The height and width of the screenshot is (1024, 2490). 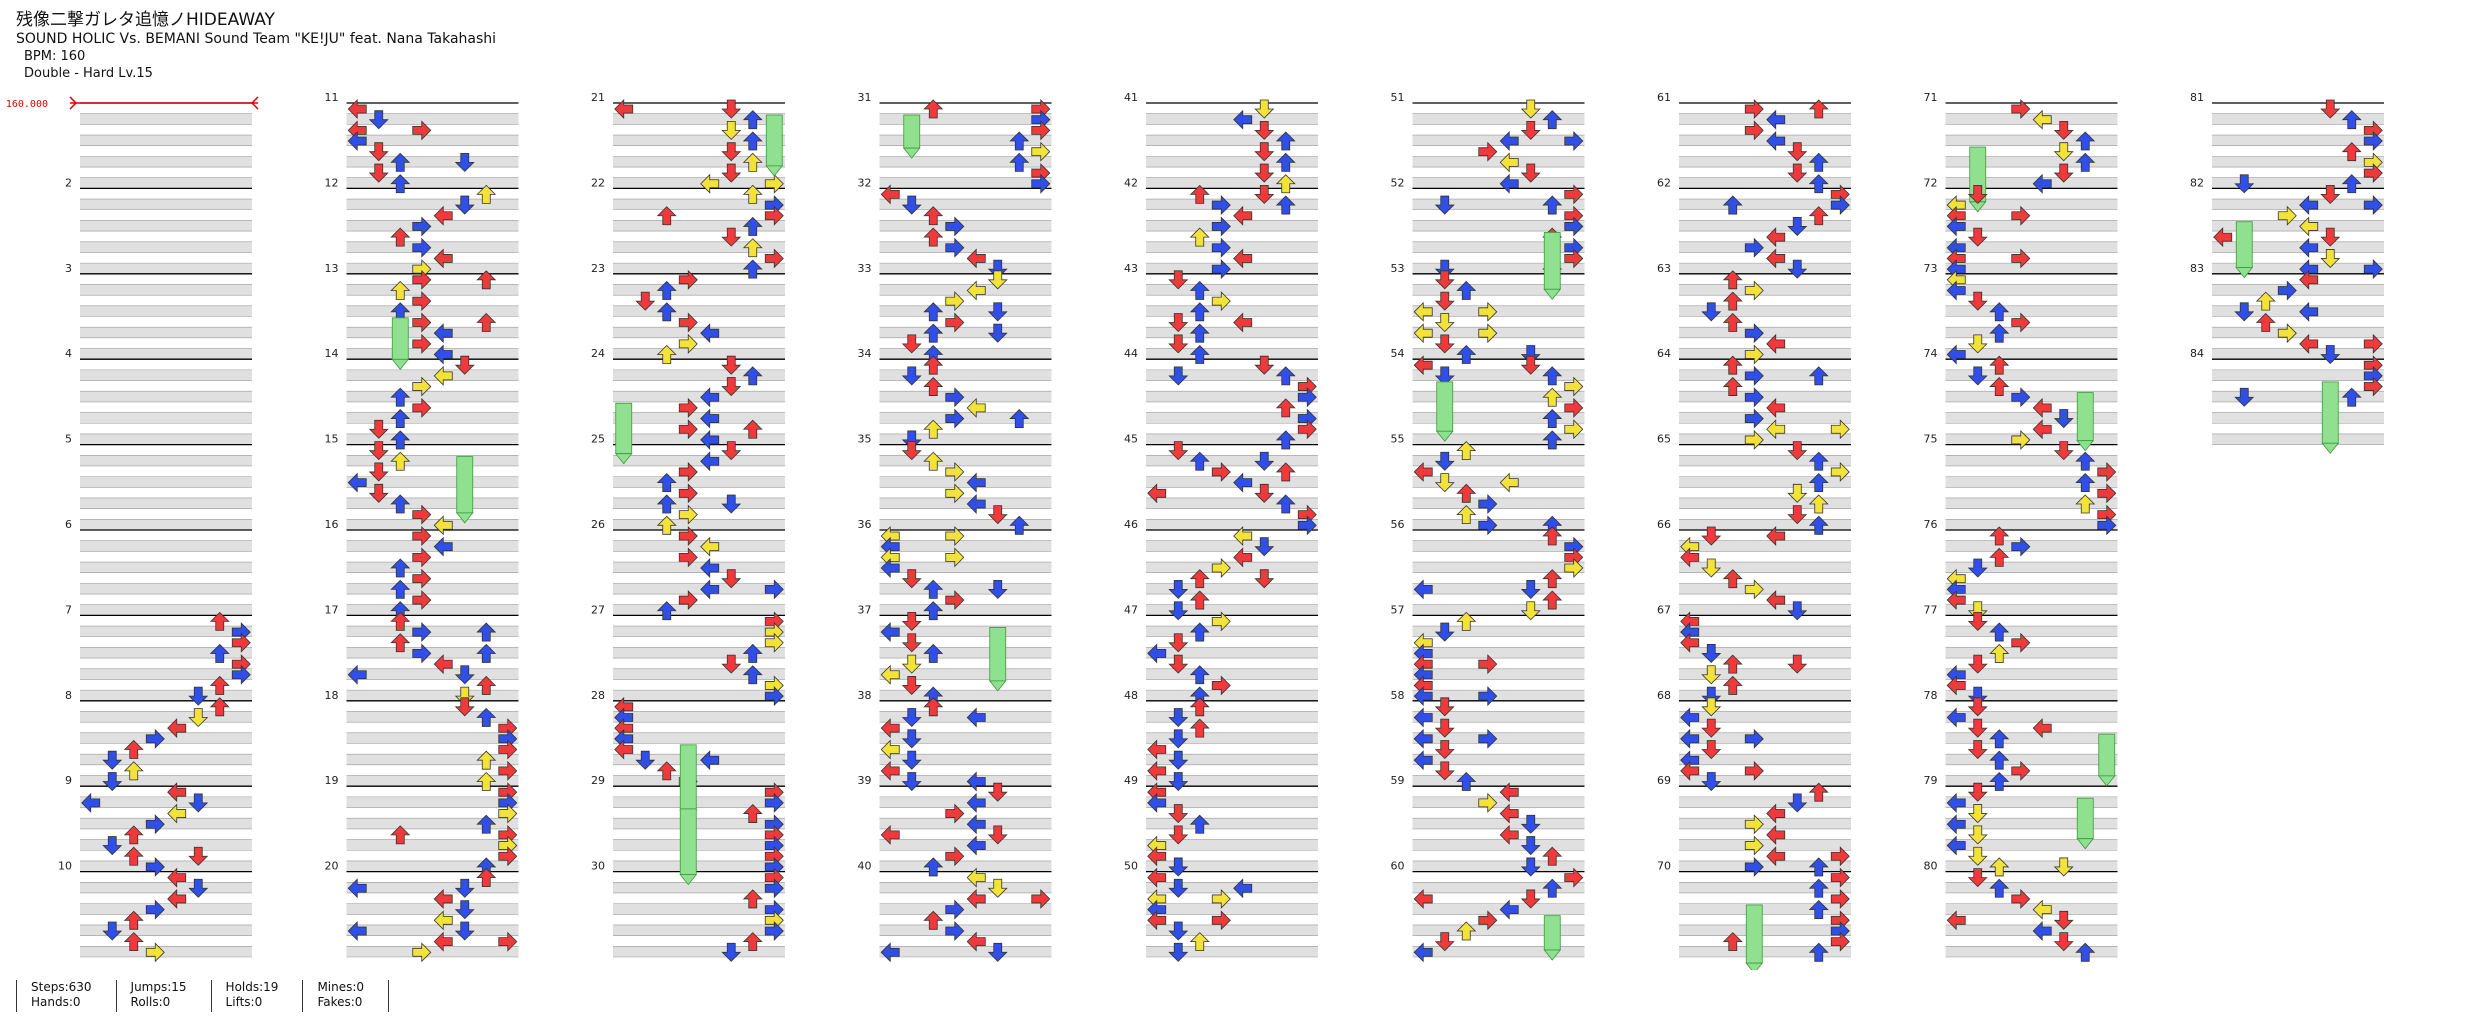 I want to click on measure-number: 8, so click(x=68, y=695).